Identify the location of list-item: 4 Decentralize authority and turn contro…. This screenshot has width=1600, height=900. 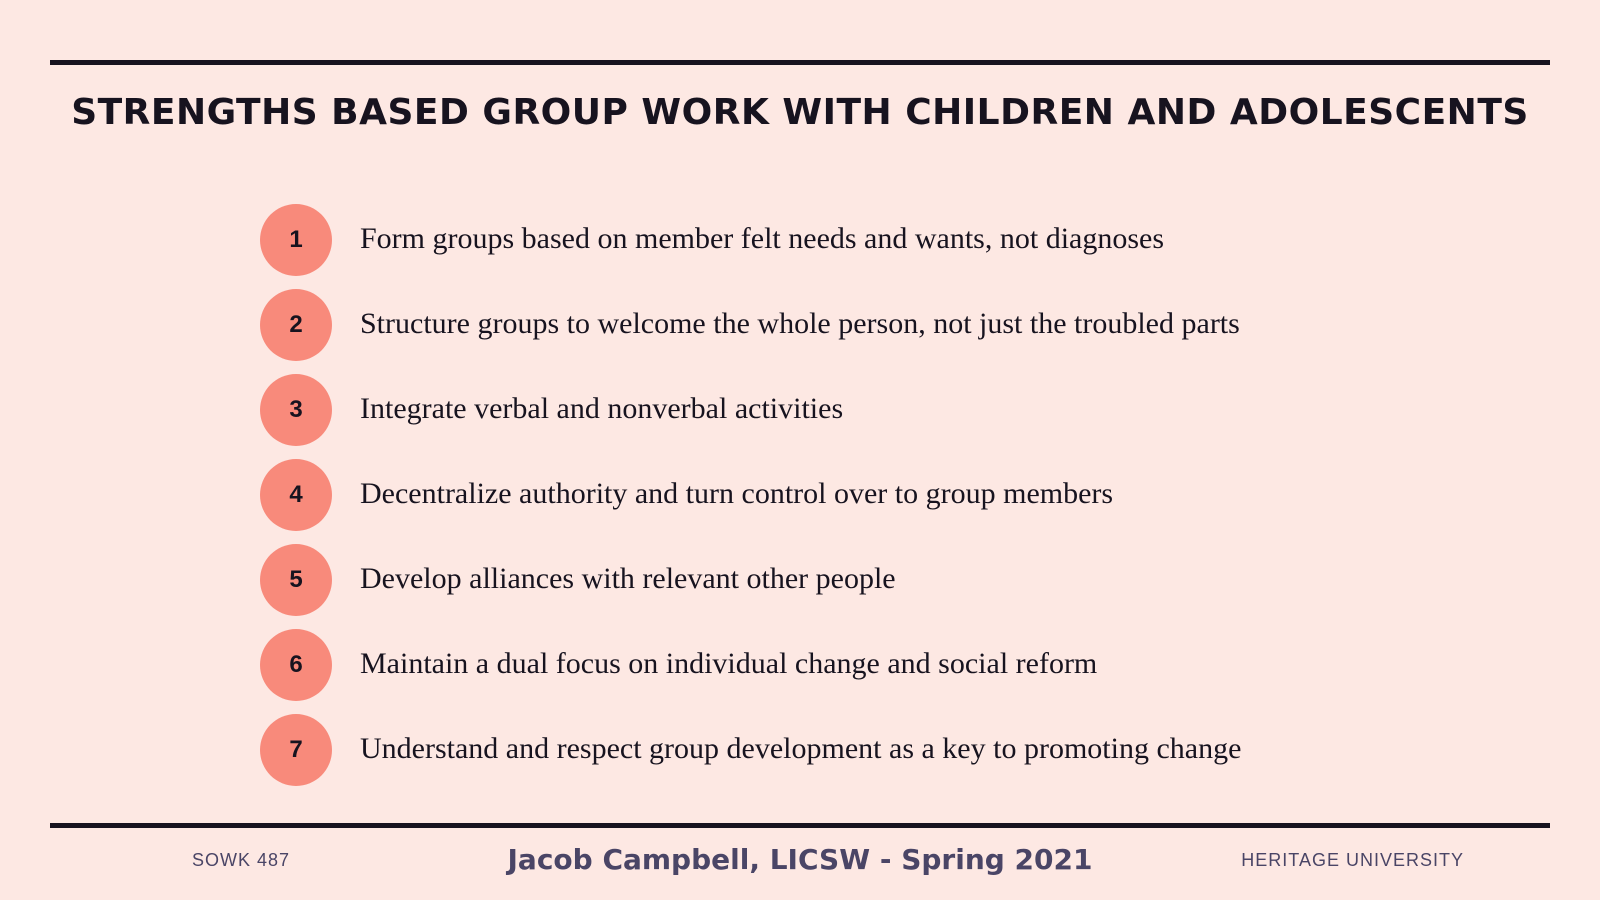
(860, 495).